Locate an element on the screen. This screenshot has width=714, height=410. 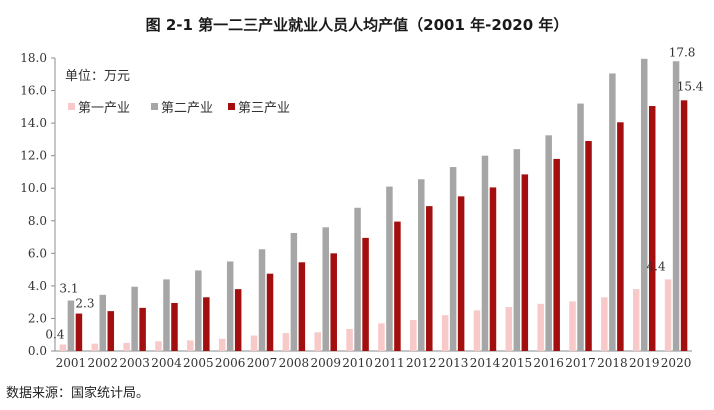
x-tick-label: 2004 is located at coordinates (166, 363).